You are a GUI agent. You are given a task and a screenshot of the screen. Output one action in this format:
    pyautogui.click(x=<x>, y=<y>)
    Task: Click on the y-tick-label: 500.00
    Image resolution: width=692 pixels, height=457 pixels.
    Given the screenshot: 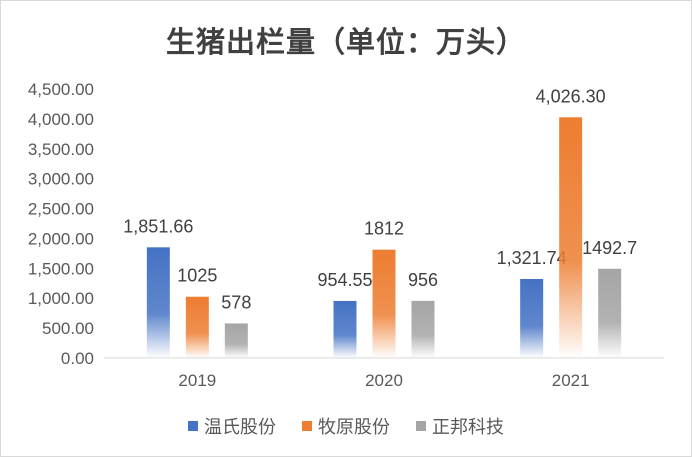 What is the action you would take?
    pyautogui.click(x=68, y=328)
    